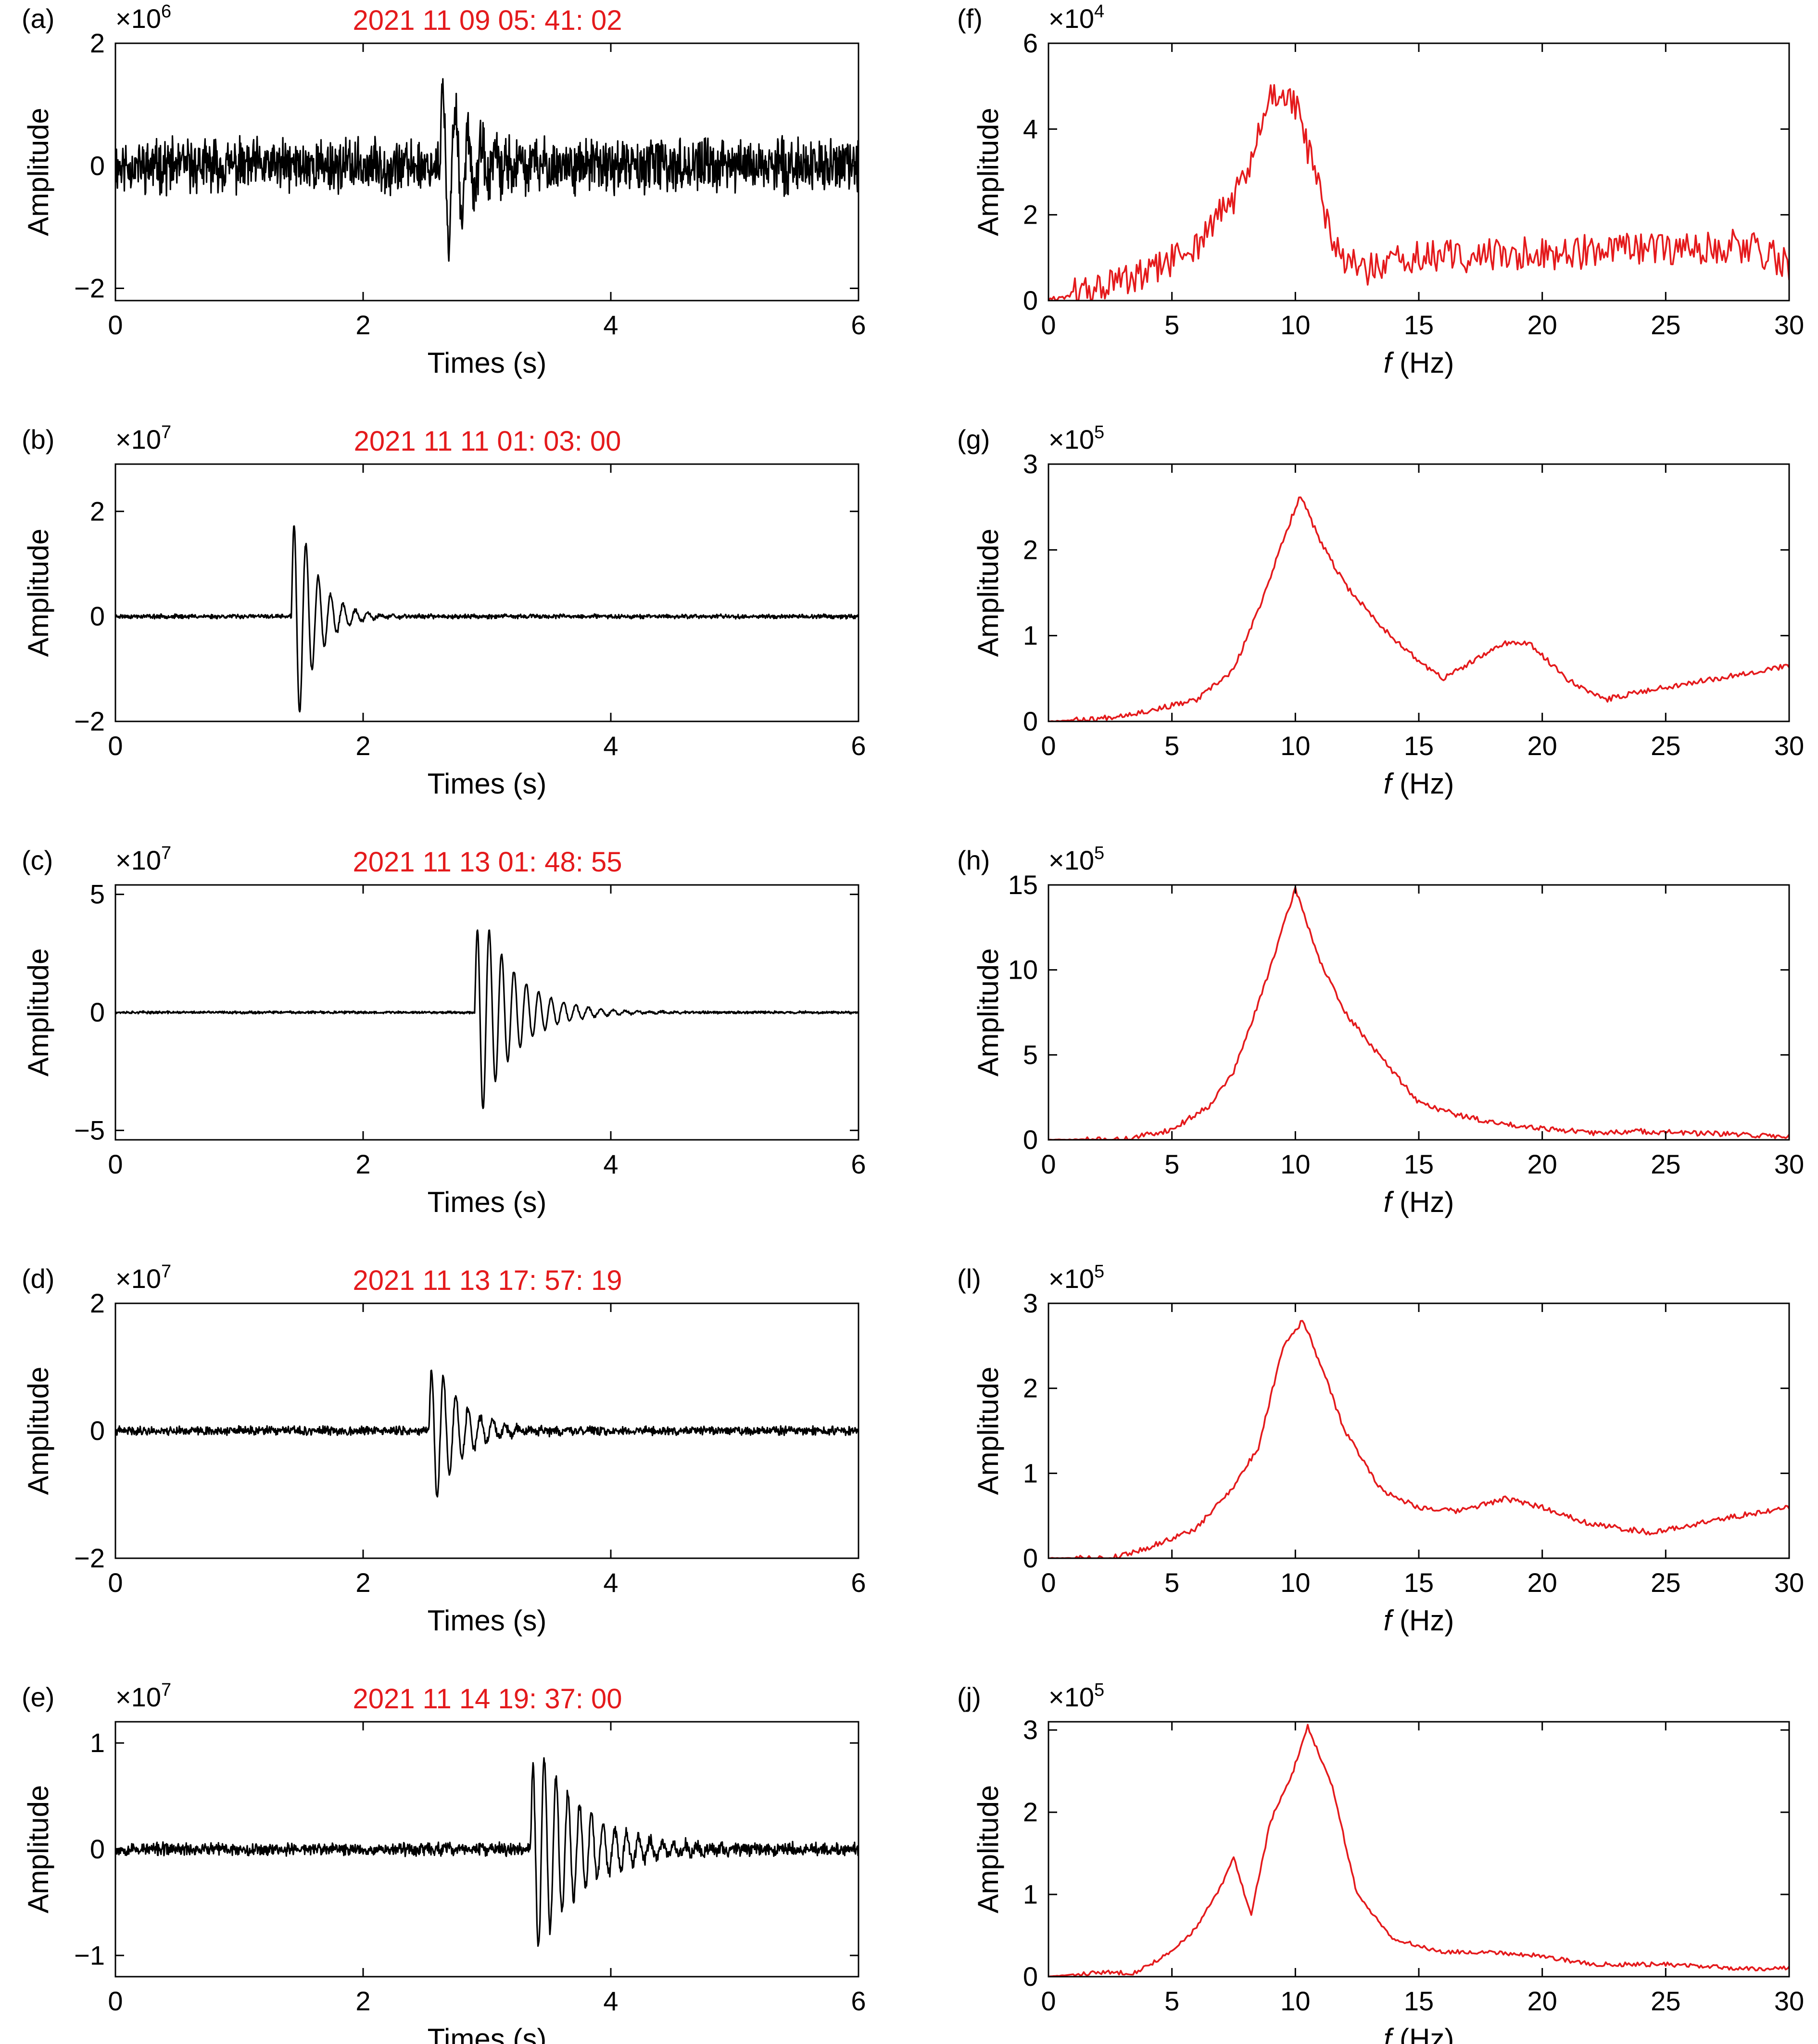 The width and height of the screenshot is (1818, 2044). What do you see at coordinates (38, 860) in the screenshot?
I see `panel-label: (c)` at bounding box center [38, 860].